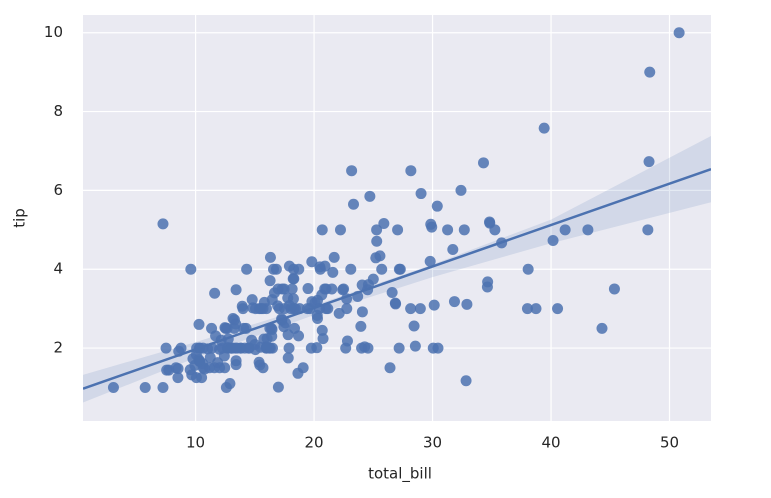  Describe the element at coordinates (432, 443) in the screenshot. I see `x-tick-label: 30` at that location.